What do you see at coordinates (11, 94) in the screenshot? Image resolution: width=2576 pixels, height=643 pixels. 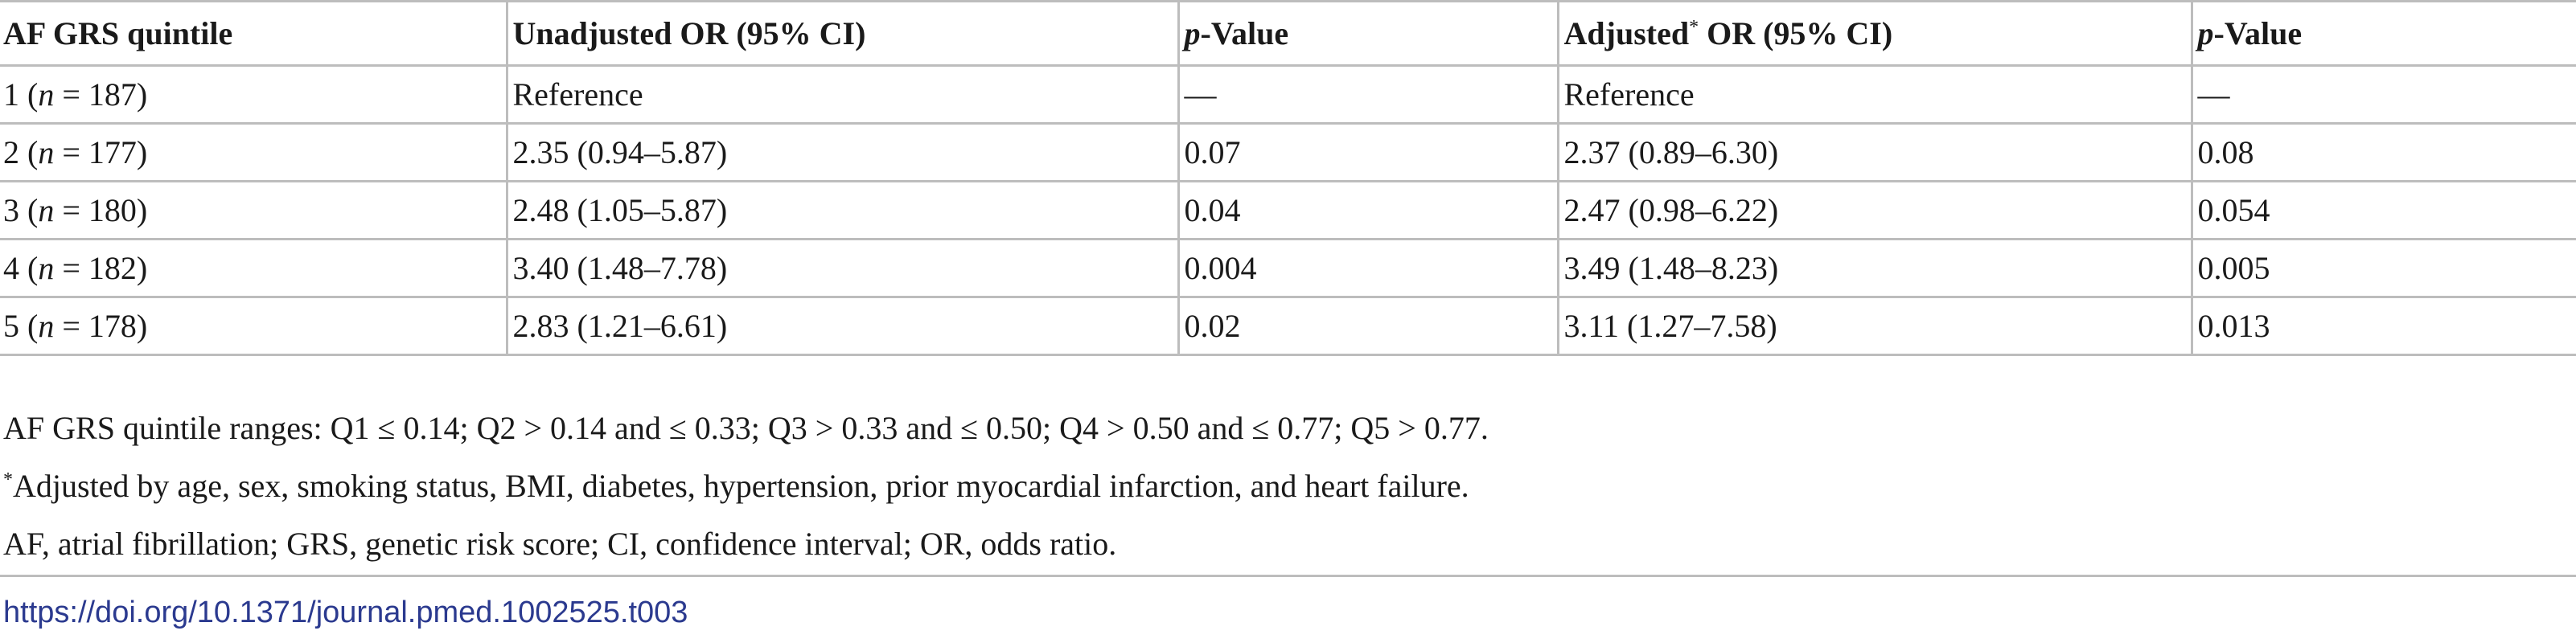 I see `quintile-number: 1` at bounding box center [11, 94].